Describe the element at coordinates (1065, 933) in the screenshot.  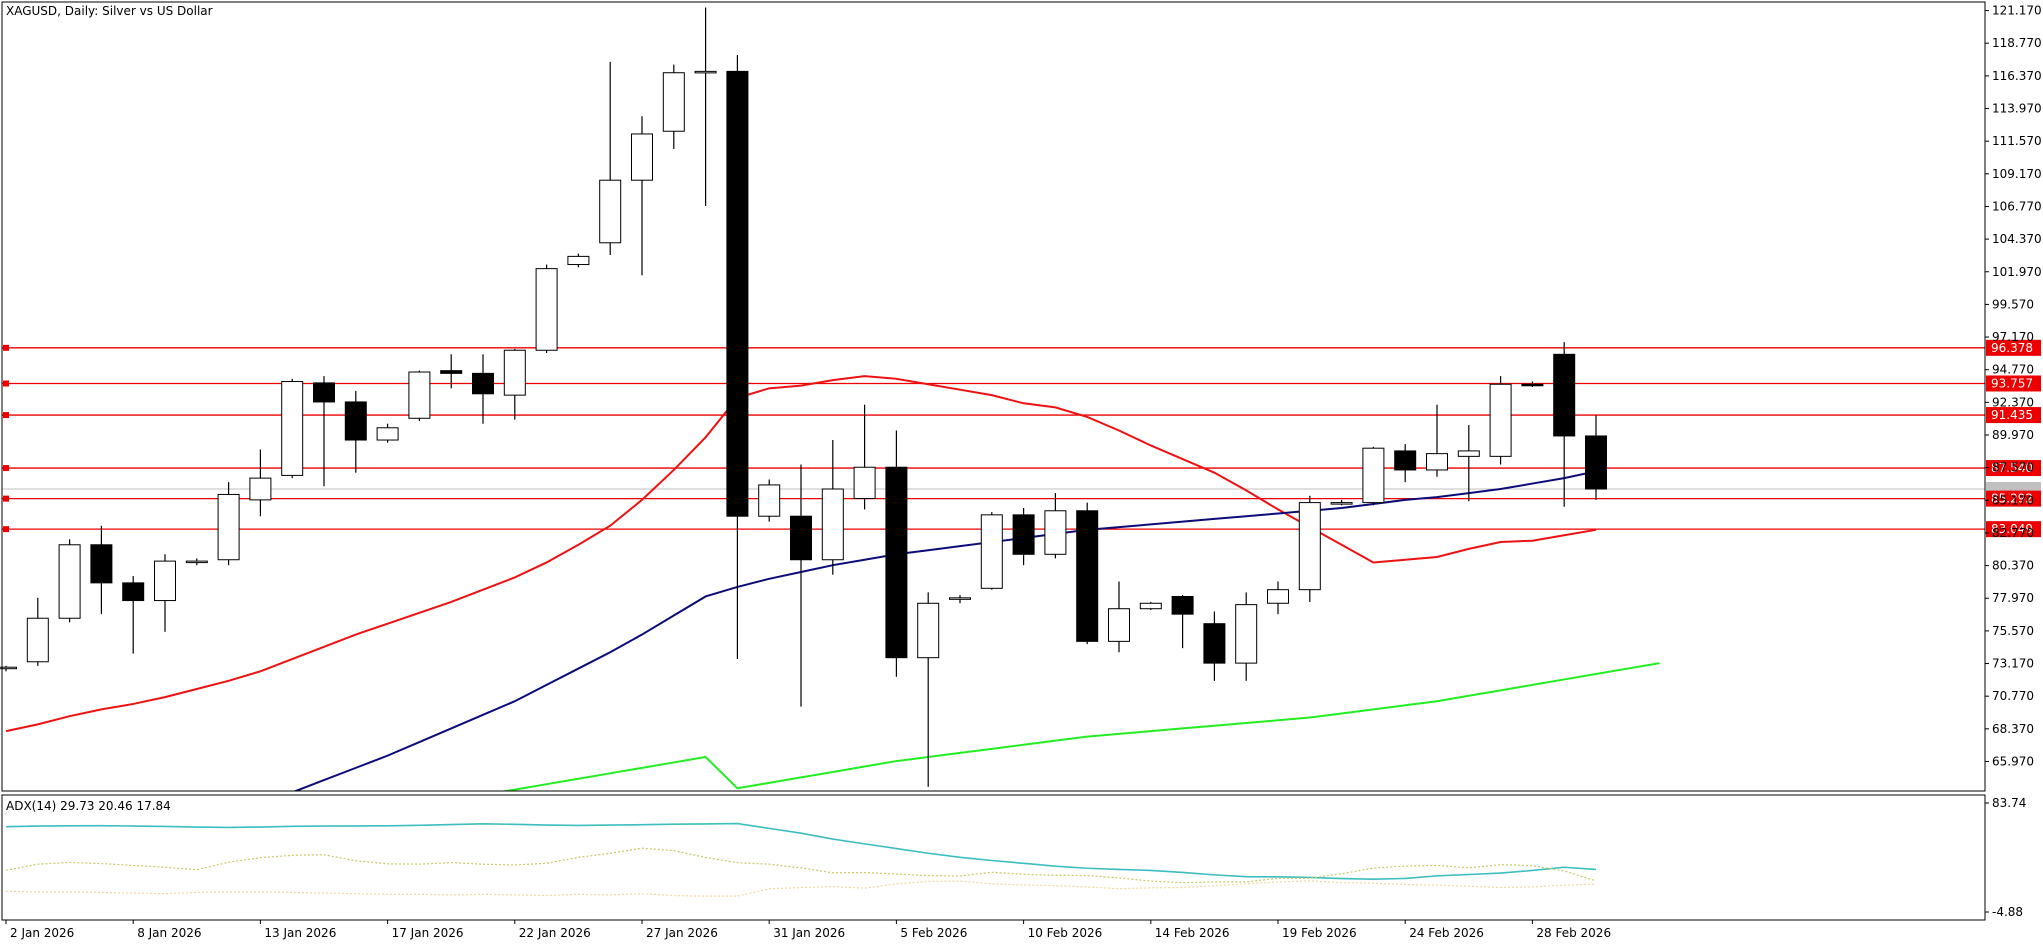
I see `x-tick-label: 10 Feb 2026` at that location.